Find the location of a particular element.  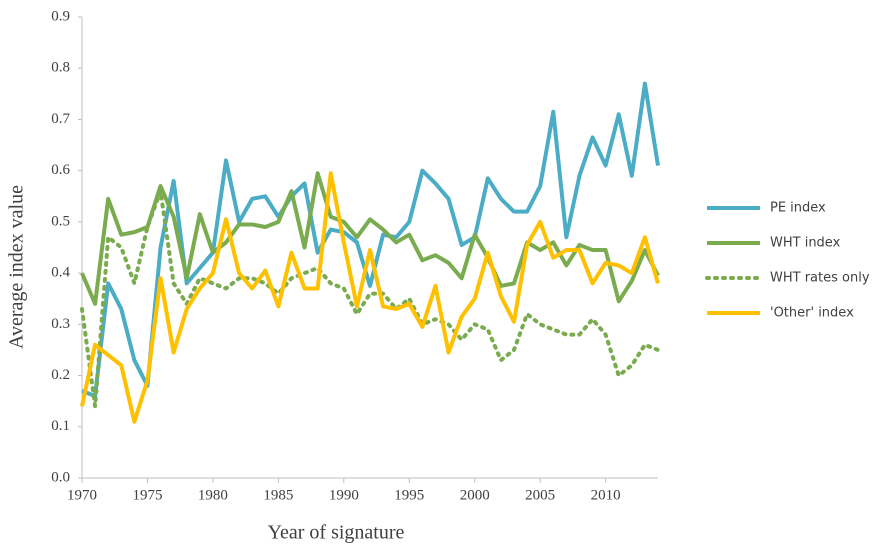

y-tick-label: 0.7 is located at coordinates (60, 119).